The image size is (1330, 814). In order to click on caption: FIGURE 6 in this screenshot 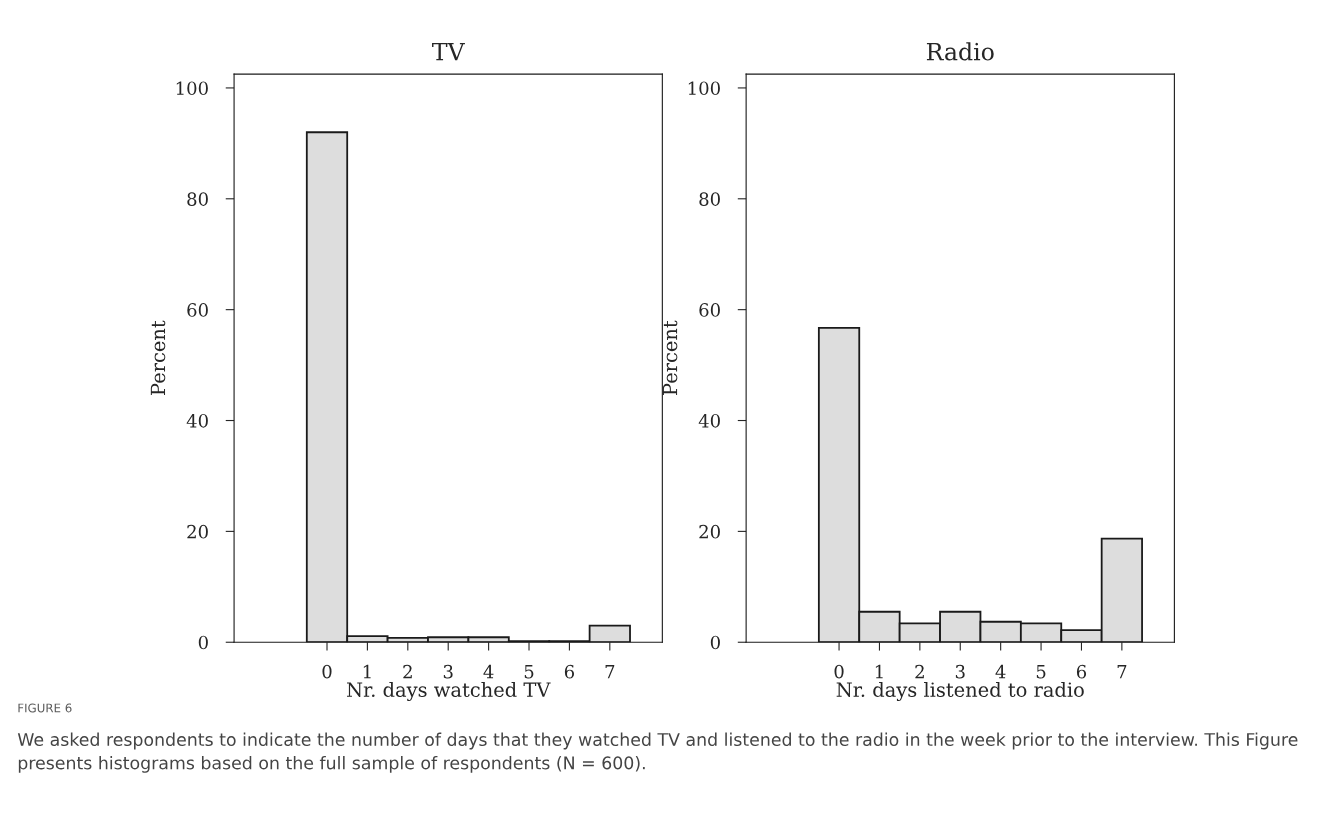, I will do `click(45, 708)`.